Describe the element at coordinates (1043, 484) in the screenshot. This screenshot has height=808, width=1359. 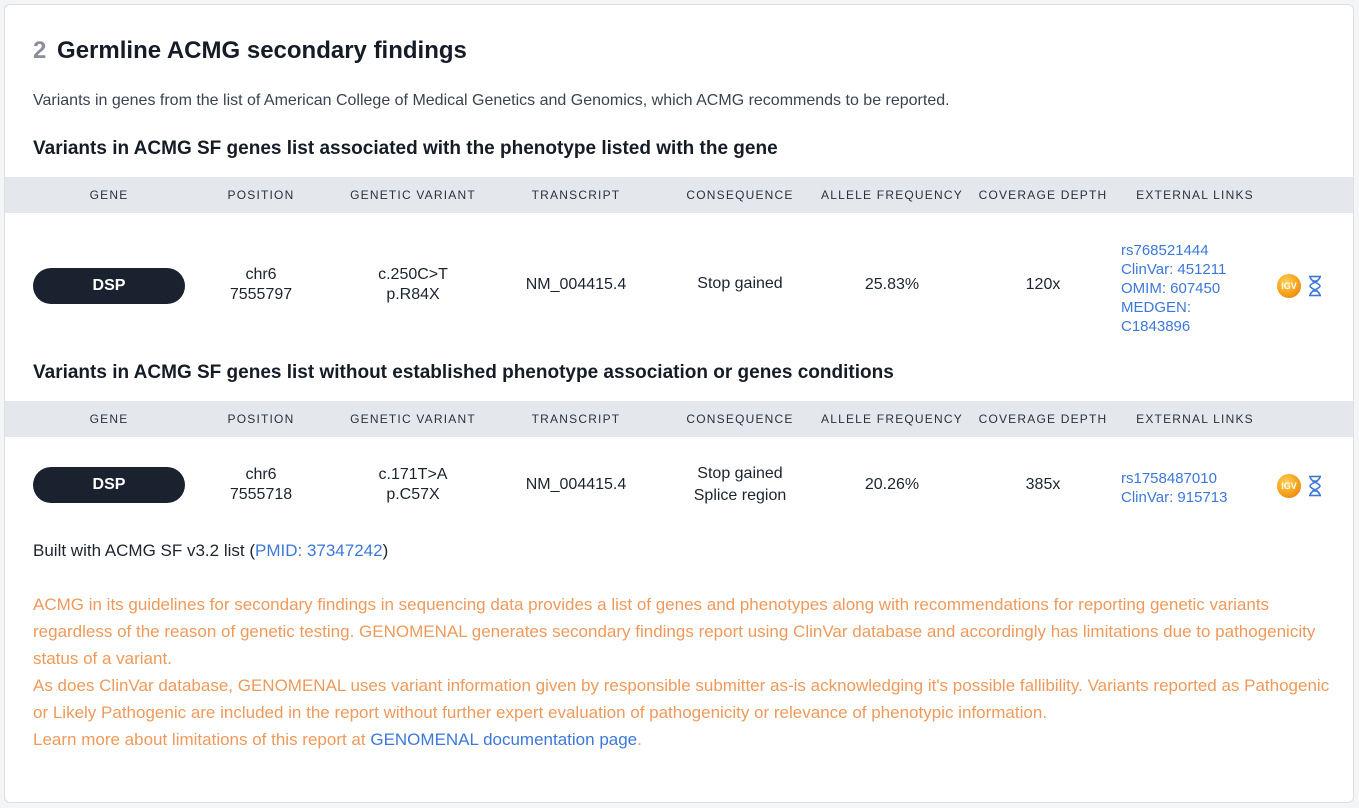
I see `coverage-depth-cell: 385x` at that location.